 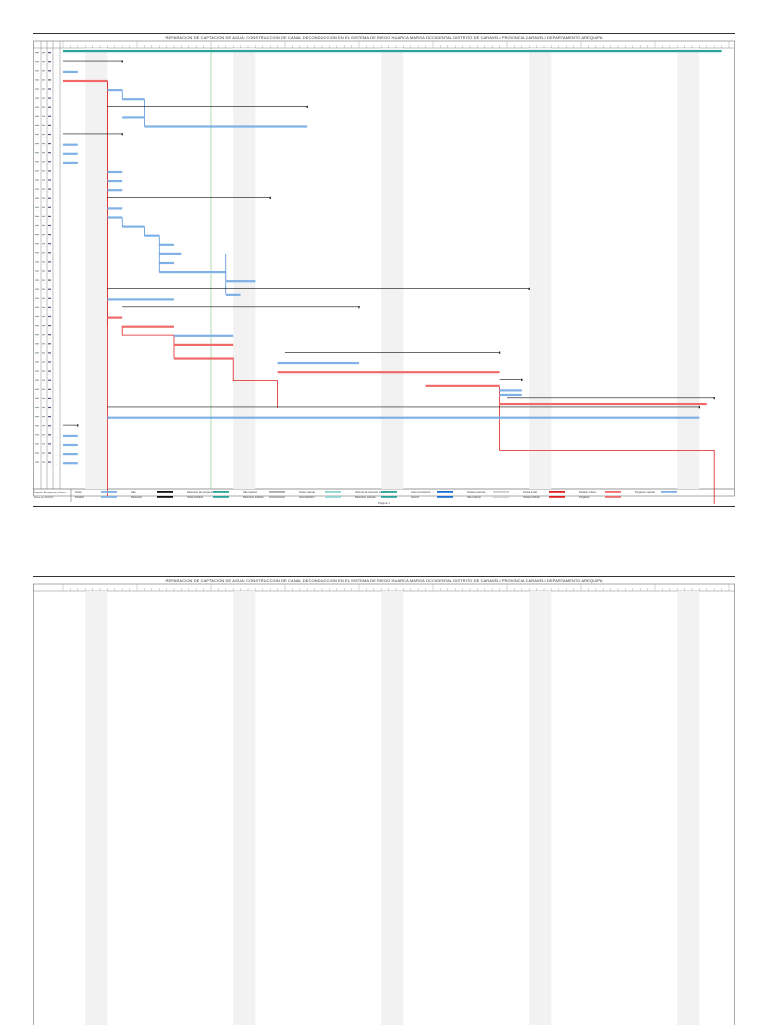 What do you see at coordinates (415, 497) in the screenshot?
I see `legend-label: solo fin` at bounding box center [415, 497].